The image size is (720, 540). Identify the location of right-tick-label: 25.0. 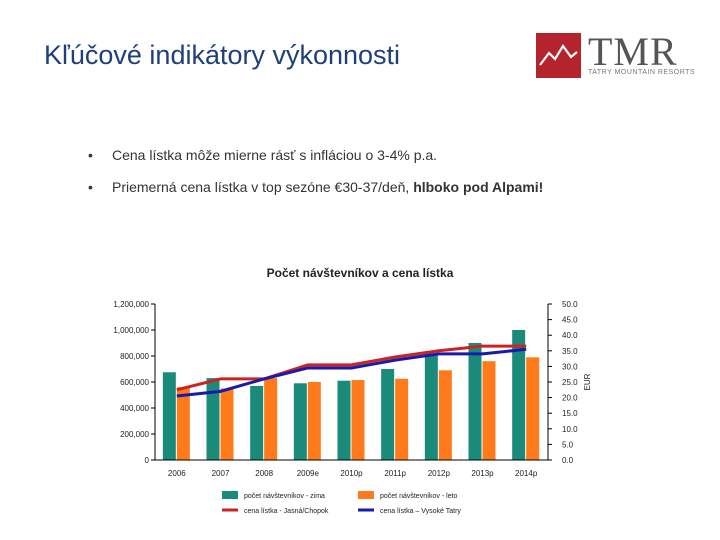
(570, 382).